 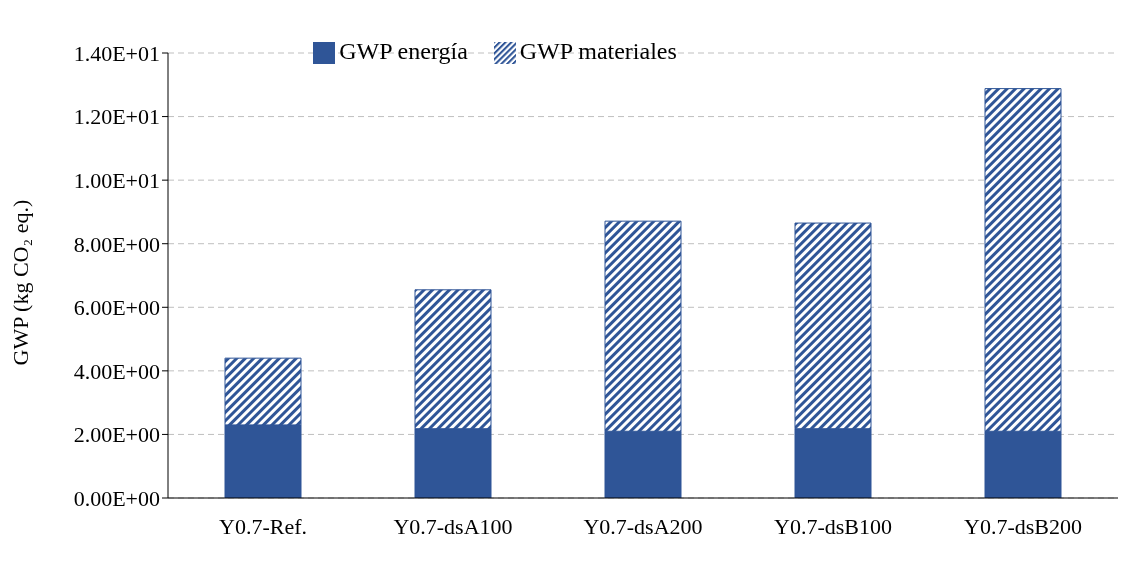 What do you see at coordinates (116, 308) in the screenshot?
I see `y-tick-label: 6.00E+00` at bounding box center [116, 308].